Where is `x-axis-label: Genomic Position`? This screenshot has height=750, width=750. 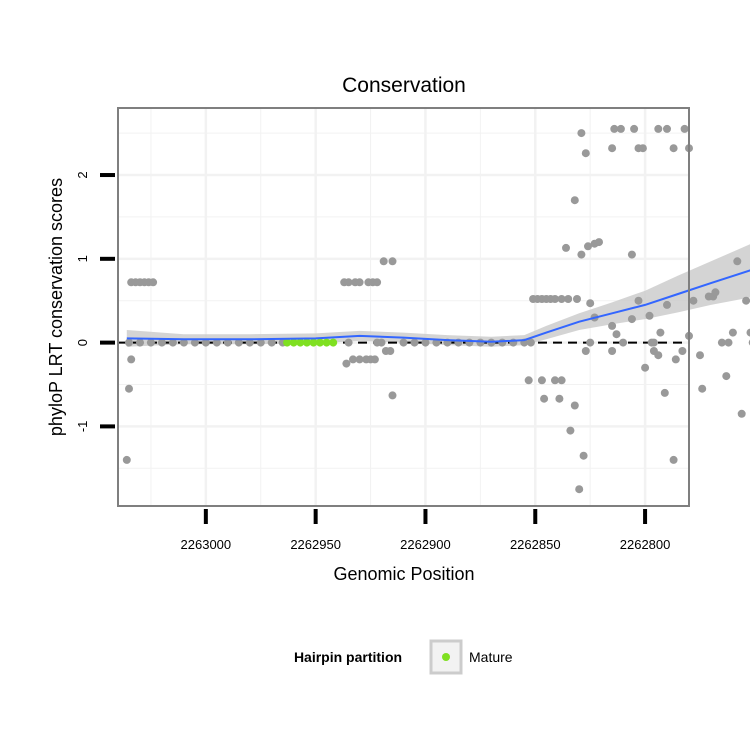 x-axis-label: Genomic Position is located at coordinates (403, 574).